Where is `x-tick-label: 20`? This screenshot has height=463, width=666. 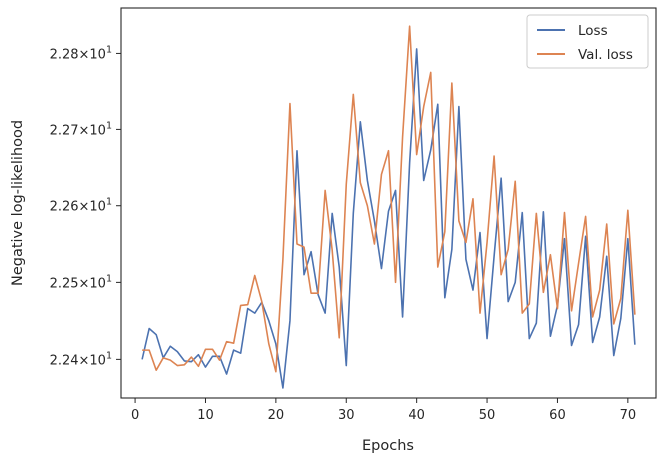 x-tick-label: 20 is located at coordinates (276, 415).